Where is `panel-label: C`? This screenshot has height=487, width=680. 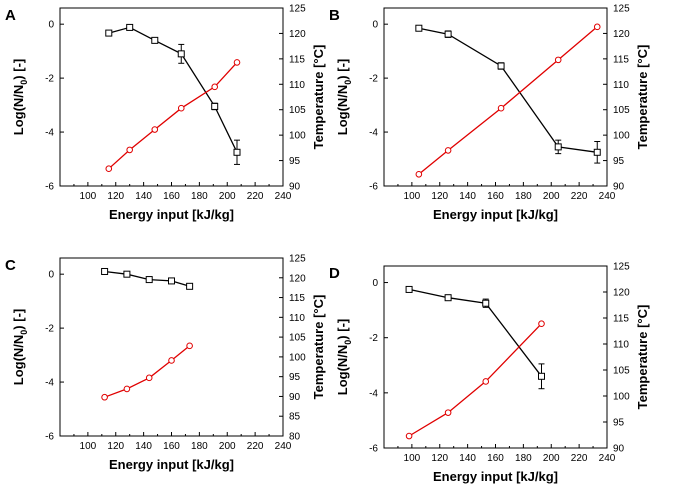 panel-label: C is located at coordinates (10, 265).